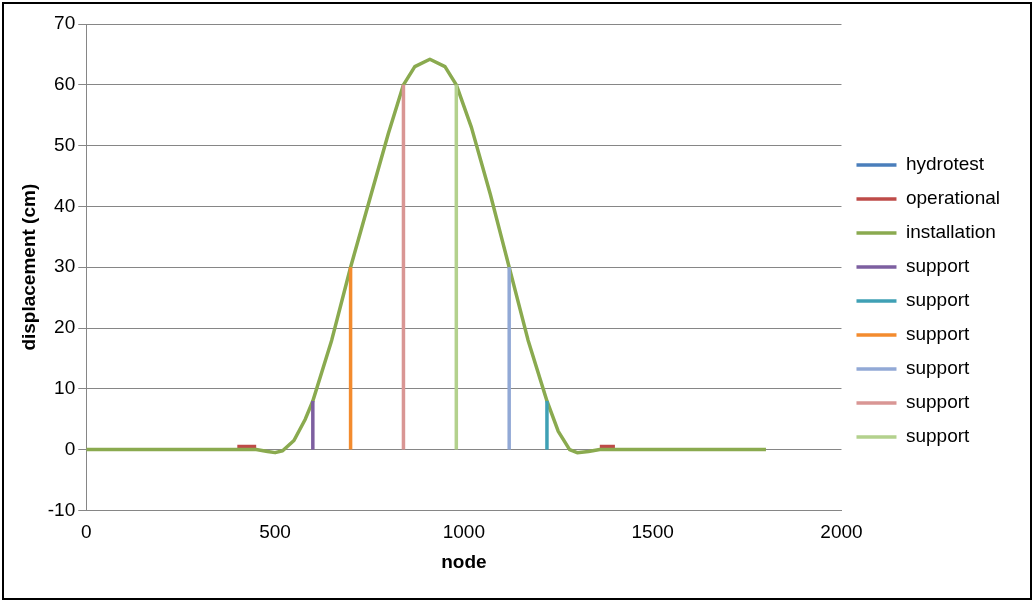  Describe the element at coordinates (65, 84) in the screenshot. I see `y-tick-label: 60` at that location.